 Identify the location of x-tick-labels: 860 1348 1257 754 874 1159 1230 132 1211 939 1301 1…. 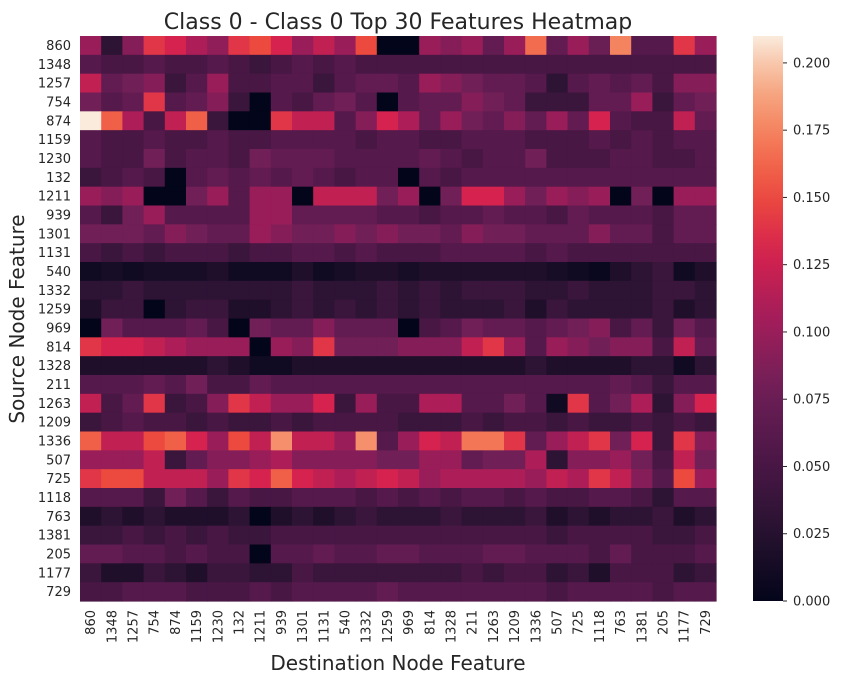
(399, 626).